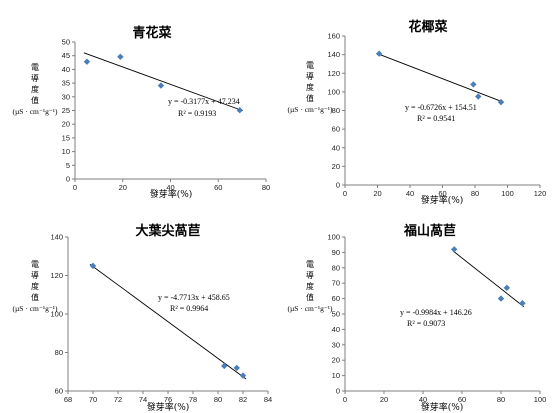 This screenshot has height=413, width=552. Describe the element at coordinates (204, 101) in the screenshot. I see `regression-equation: y = -0.3177x + 47.234` at that location.